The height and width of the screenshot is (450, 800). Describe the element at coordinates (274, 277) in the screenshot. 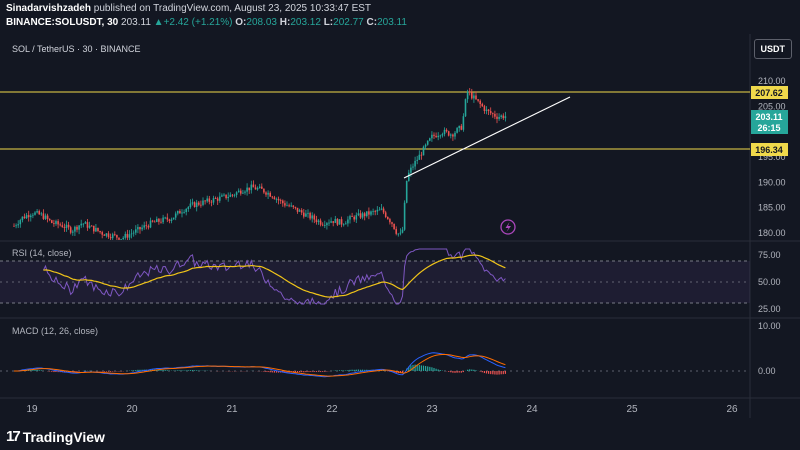

I see `rsi-lines` at that location.